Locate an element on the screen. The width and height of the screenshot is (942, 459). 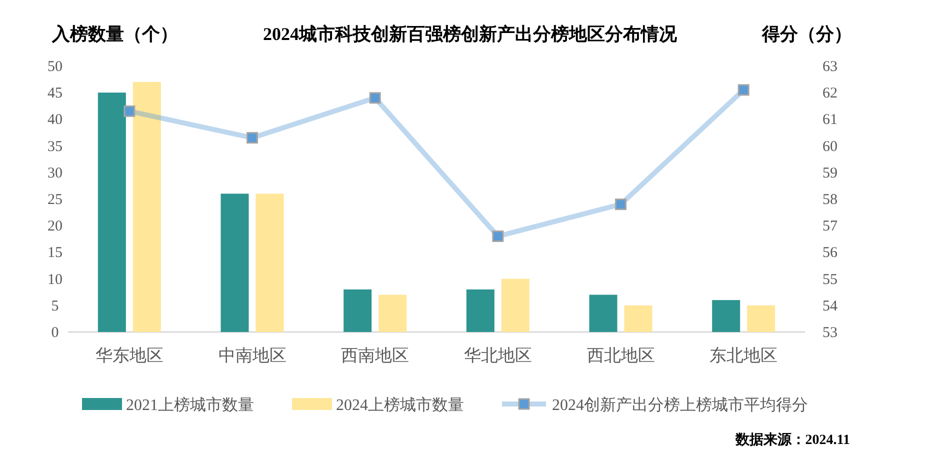
y-tick-label: 0 is located at coordinates (55, 333).